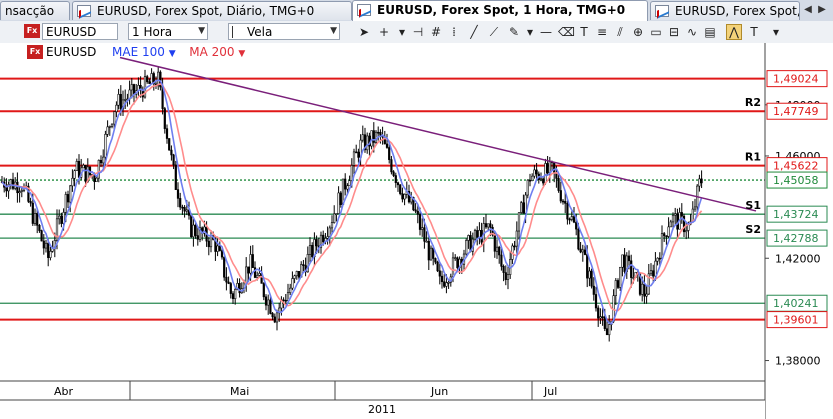 The width and height of the screenshot is (833, 419). Describe the element at coordinates (796, 303) in the screenshot. I see `level-price-label: 1,40241` at that location.